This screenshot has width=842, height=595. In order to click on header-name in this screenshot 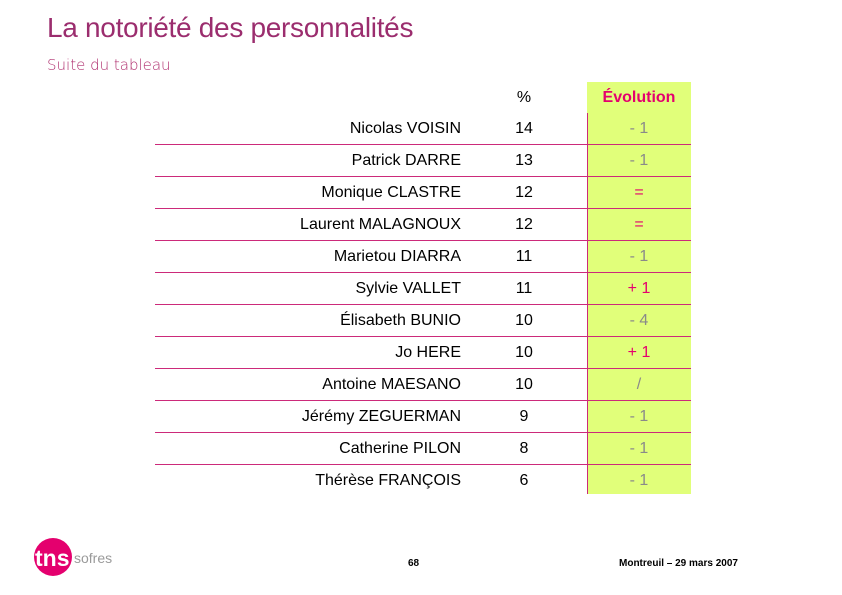, I will do `click(308, 97)`.